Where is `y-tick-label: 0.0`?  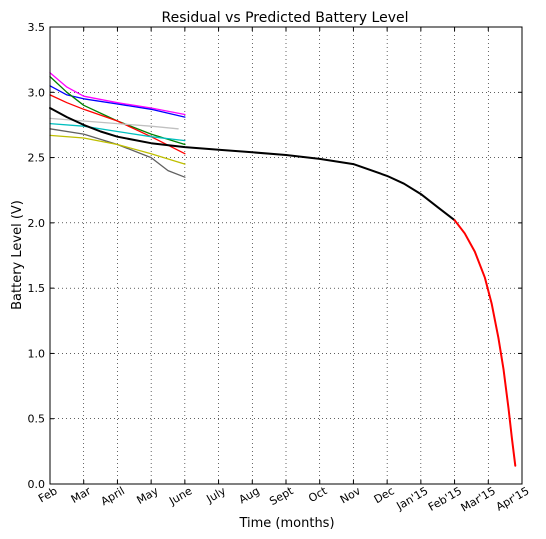
y-tick-label: 0.0 is located at coordinates (37, 484).